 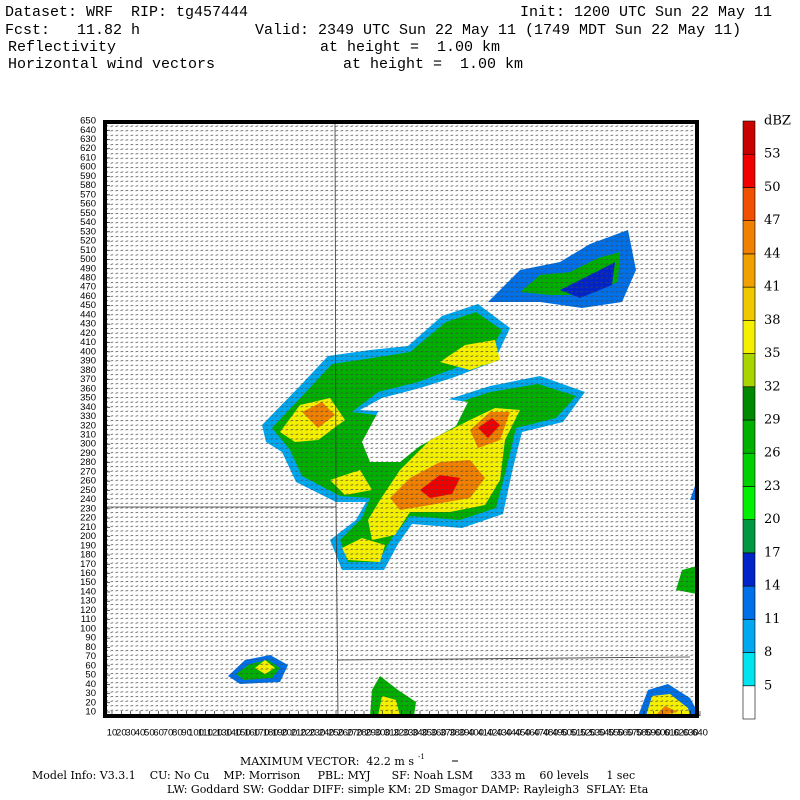 What do you see at coordinates (158, 733) in the screenshot?
I see `x-tick-label: 60` at bounding box center [158, 733].